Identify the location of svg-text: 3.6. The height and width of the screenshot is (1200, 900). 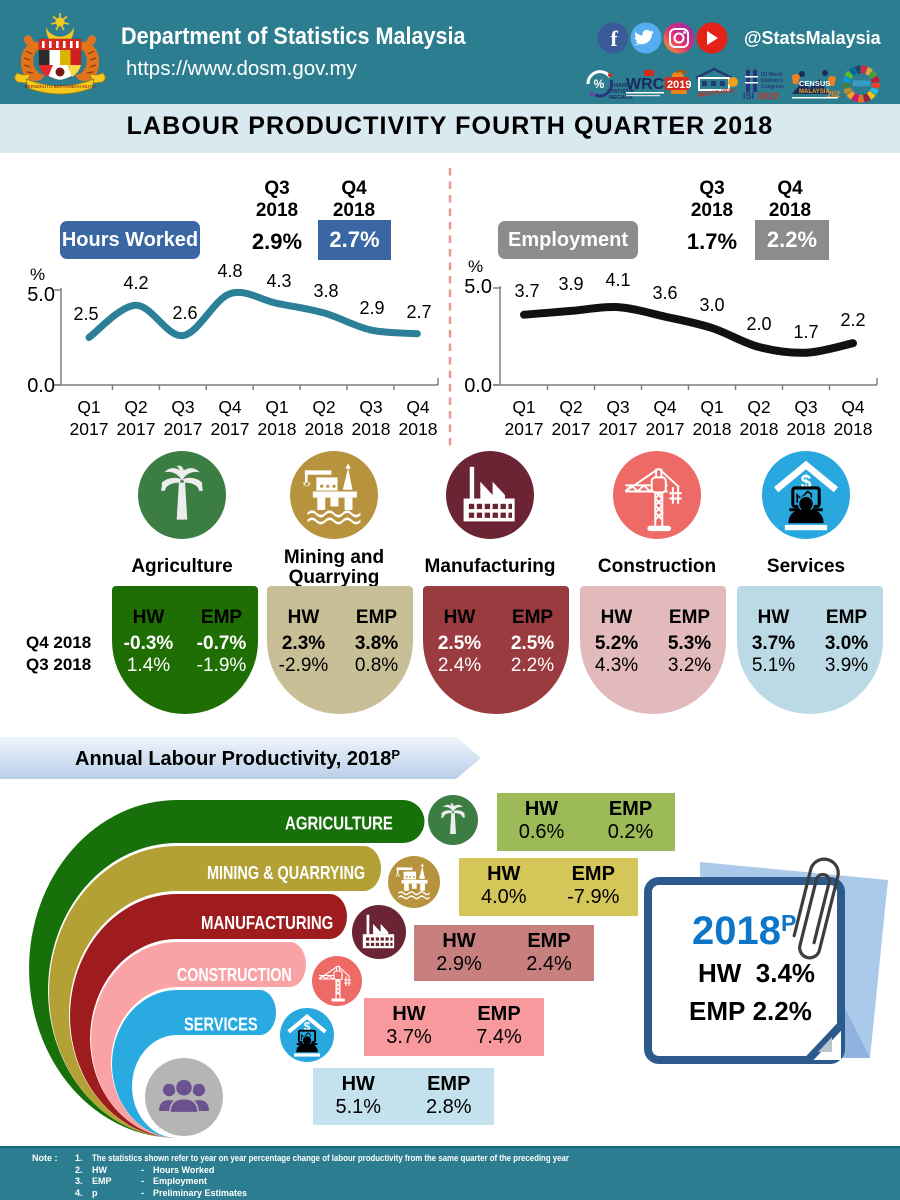
(664, 293).